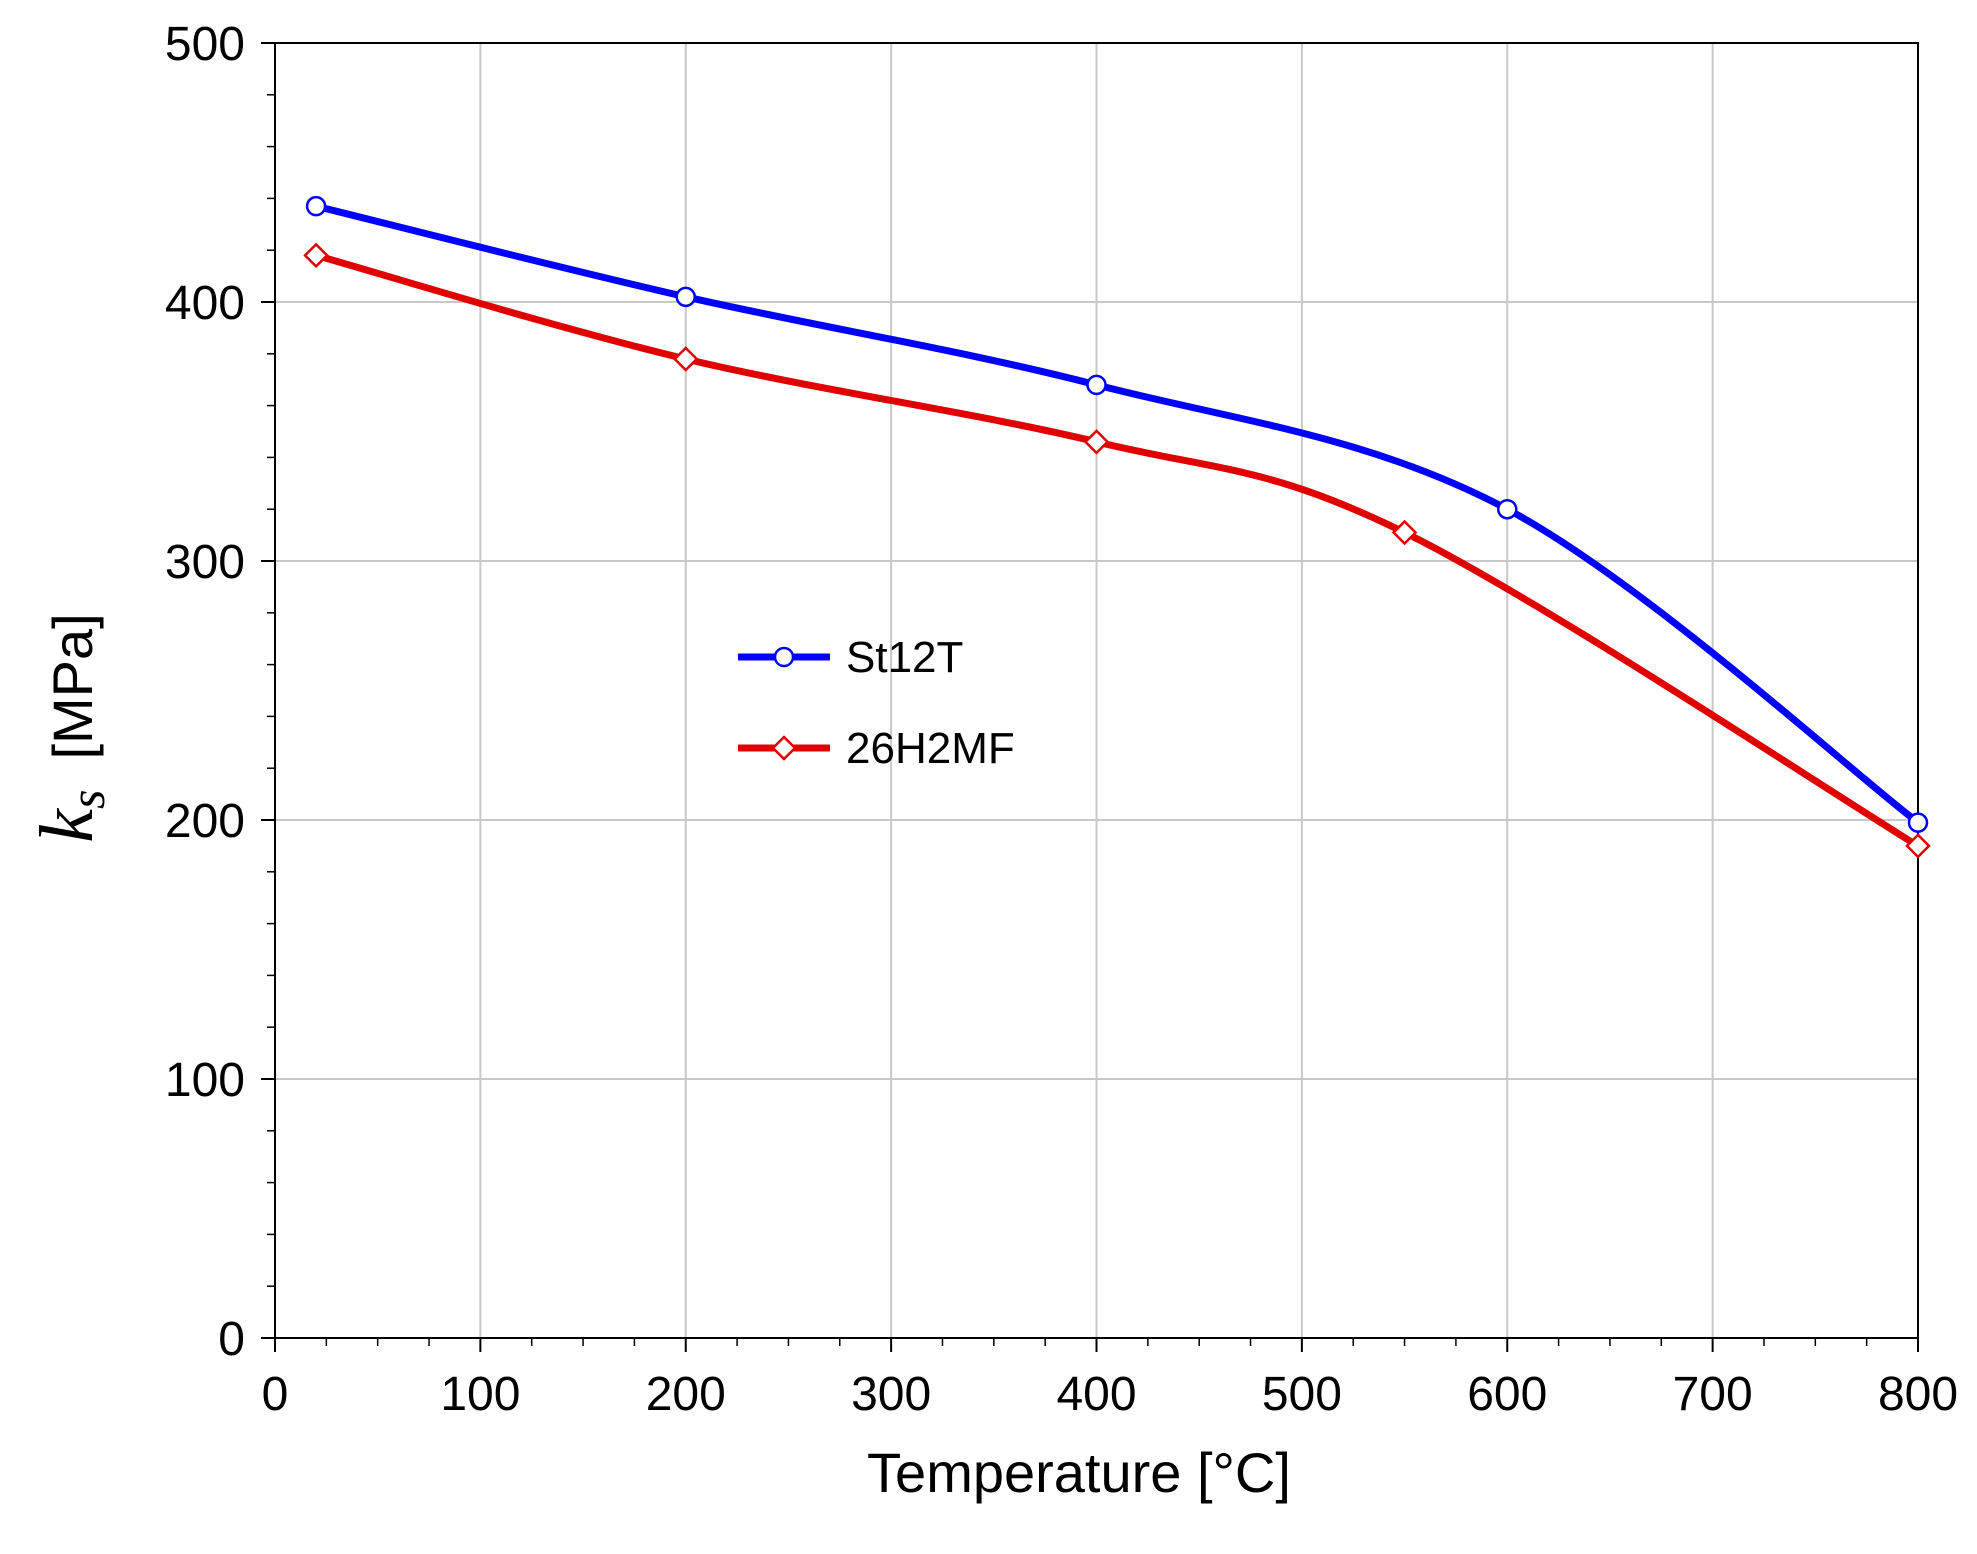 The width and height of the screenshot is (1977, 1554). I want to click on legend: St12T 26H2MF, so click(876, 703).